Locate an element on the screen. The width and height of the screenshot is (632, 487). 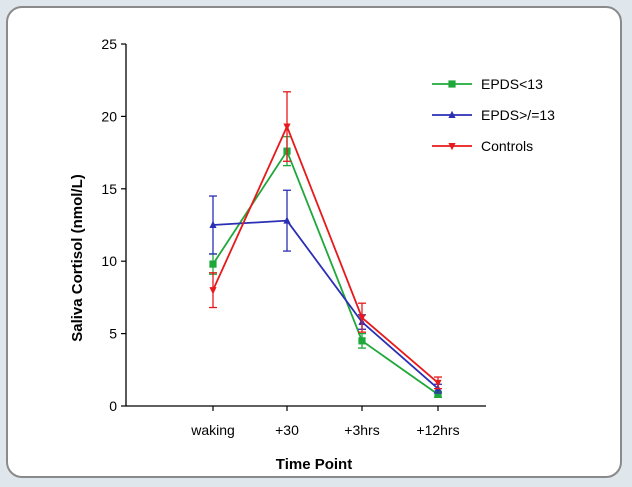
x-tick-label: +3hrs is located at coordinates (361, 430).